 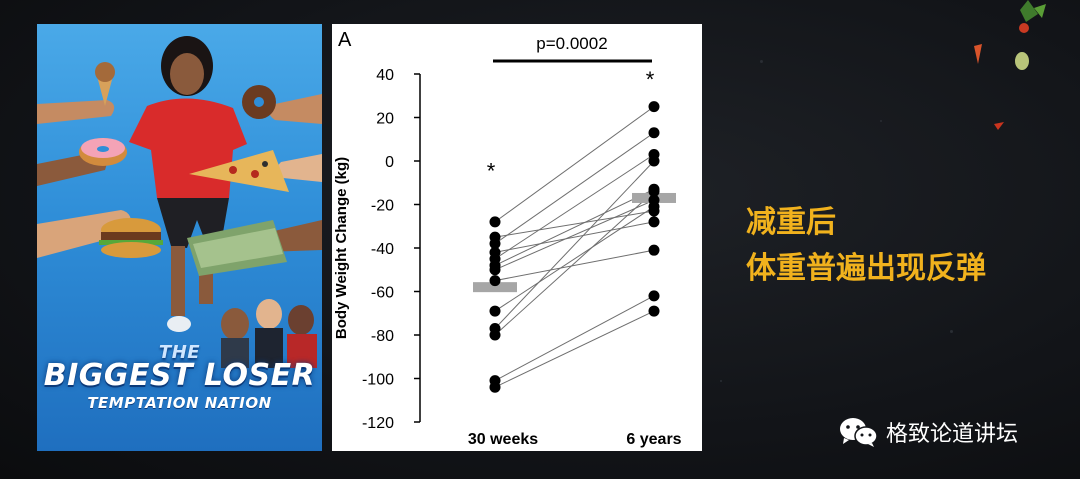 I want to click on y-tick-label: -100, so click(x=378, y=380).